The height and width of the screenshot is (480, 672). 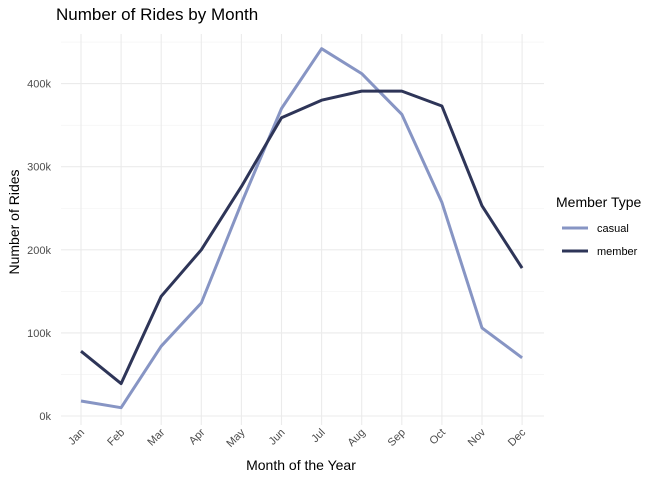 What do you see at coordinates (356, 438) in the screenshot?
I see `x-tick-label: Aug` at bounding box center [356, 438].